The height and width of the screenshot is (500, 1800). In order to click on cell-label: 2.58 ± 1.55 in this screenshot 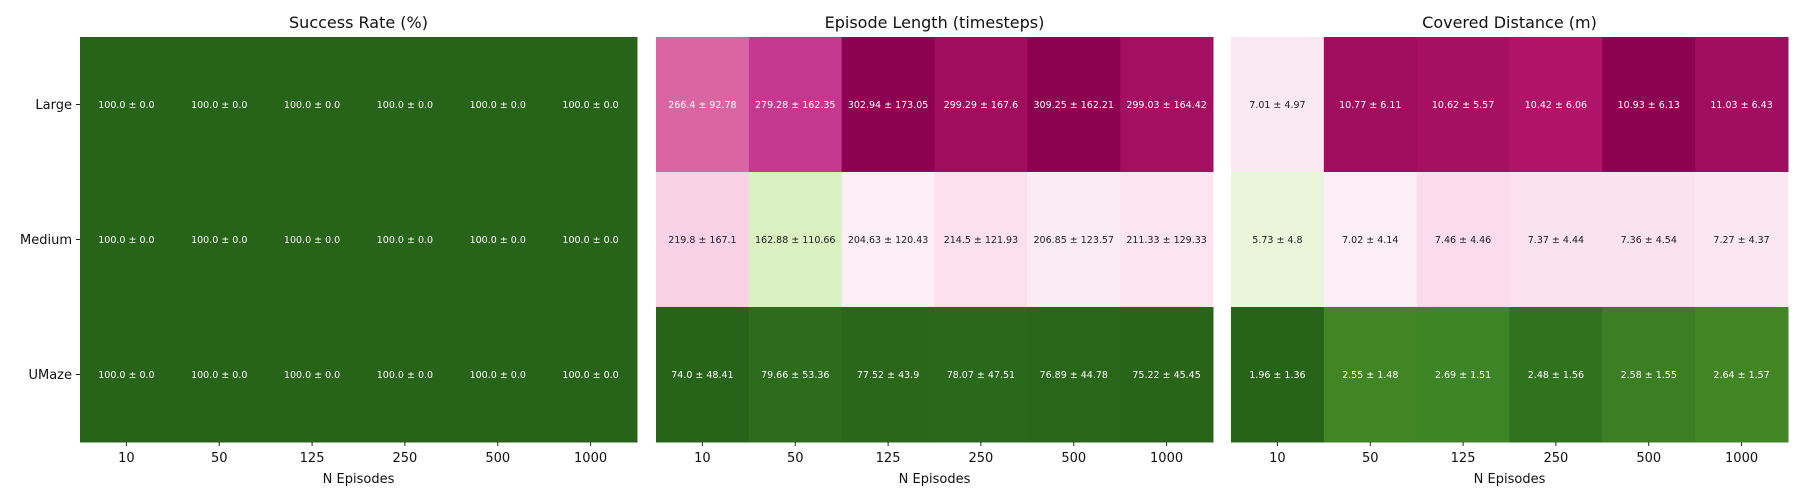, I will do `click(1649, 375)`.